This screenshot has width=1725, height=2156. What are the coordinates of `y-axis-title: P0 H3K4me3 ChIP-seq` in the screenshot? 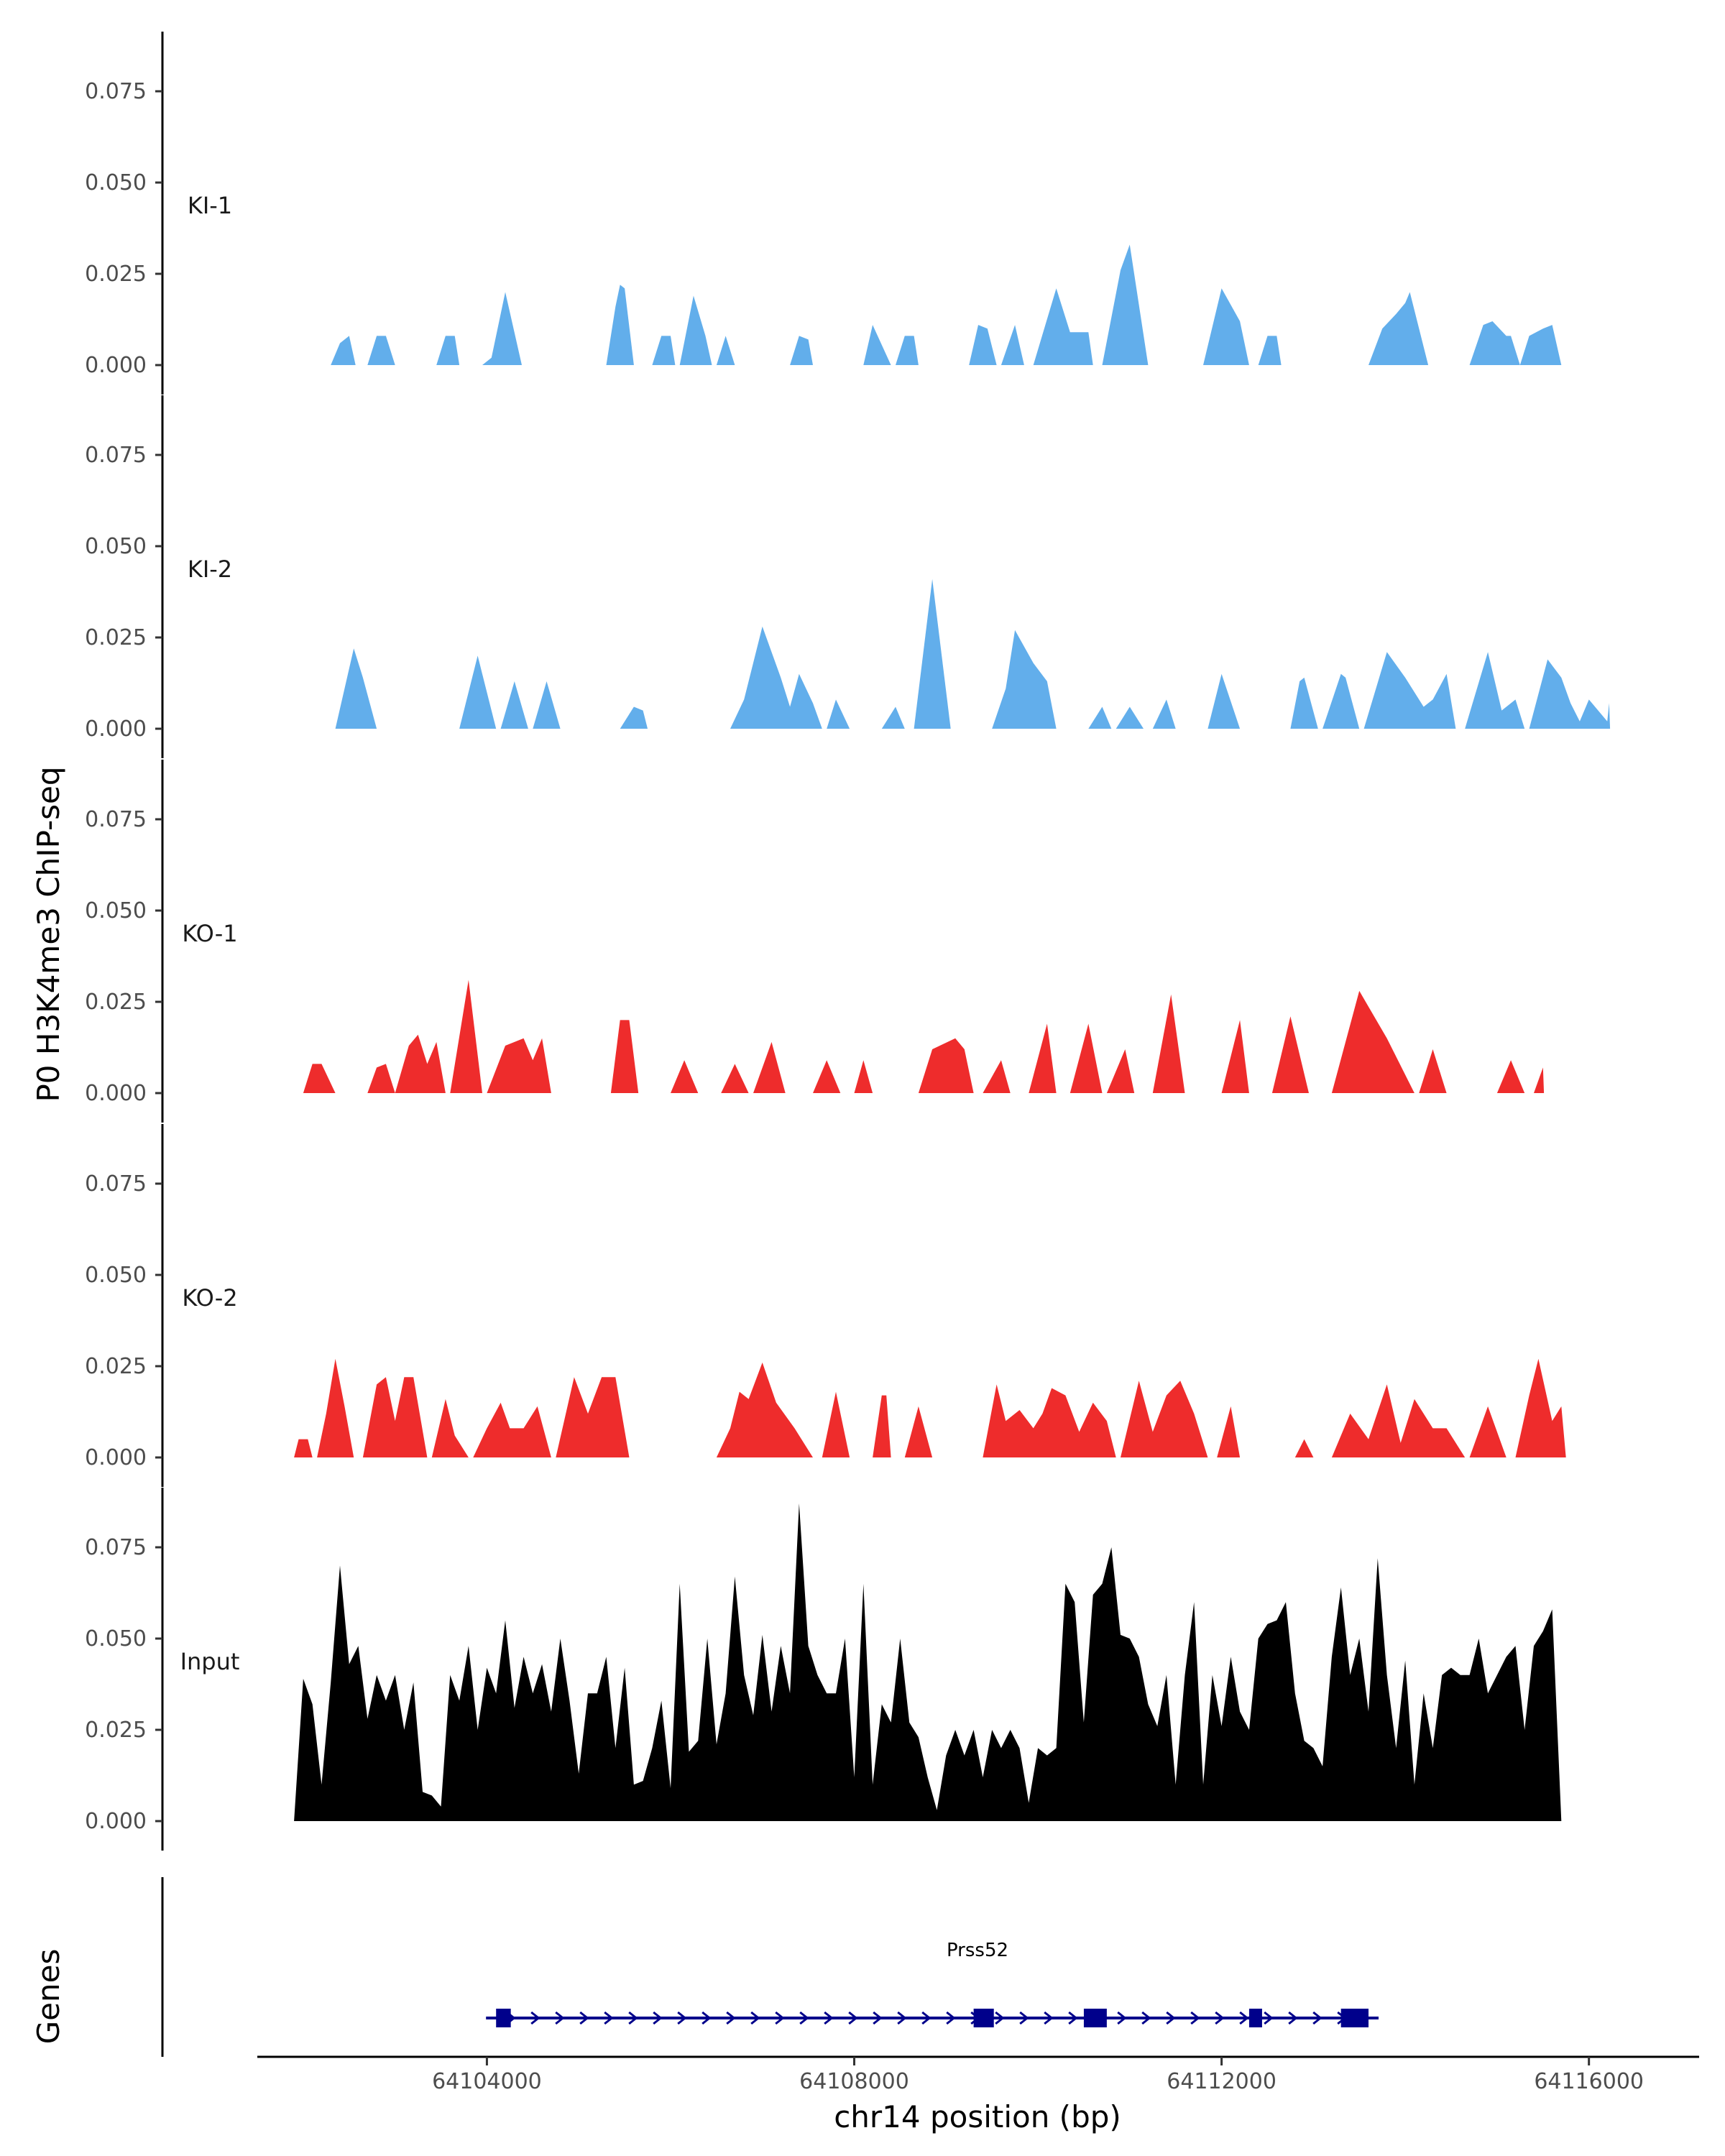 It's located at (48, 934).